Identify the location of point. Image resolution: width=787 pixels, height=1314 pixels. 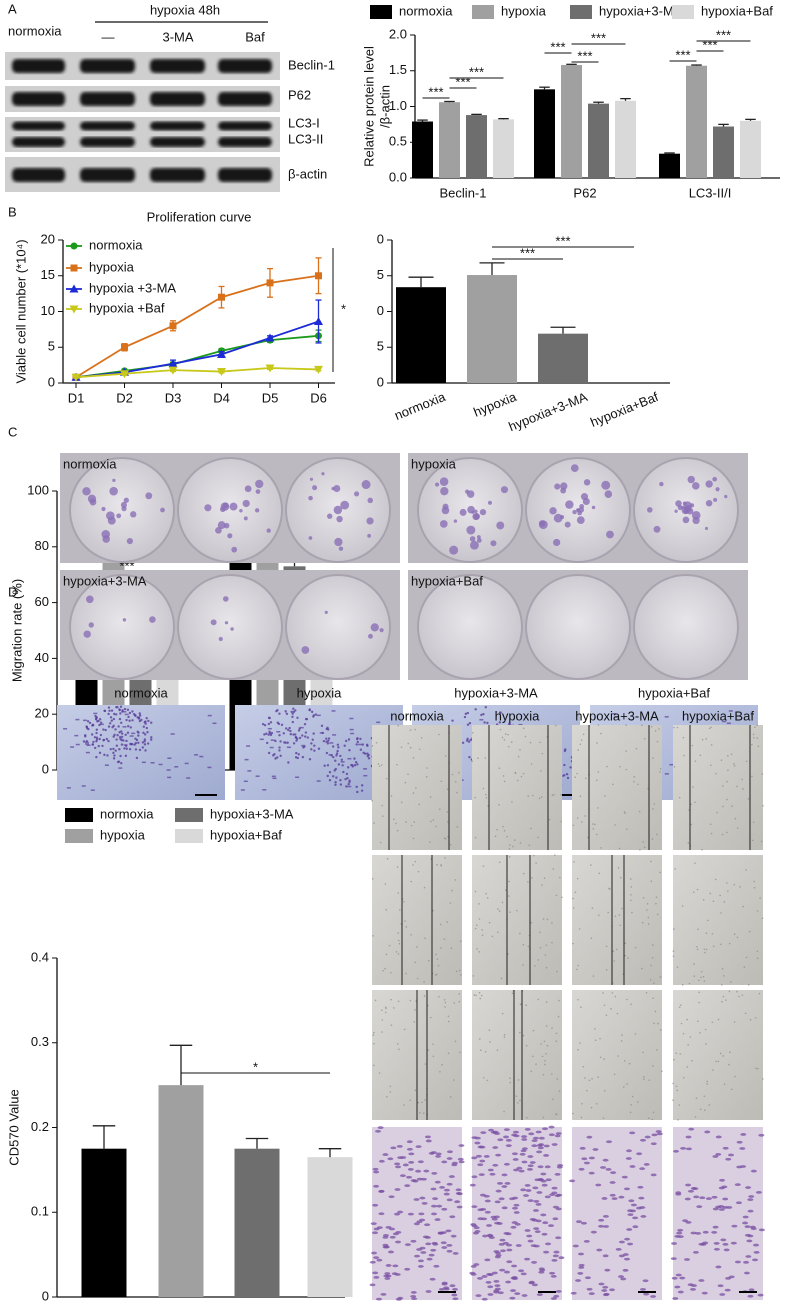
(74, 268).